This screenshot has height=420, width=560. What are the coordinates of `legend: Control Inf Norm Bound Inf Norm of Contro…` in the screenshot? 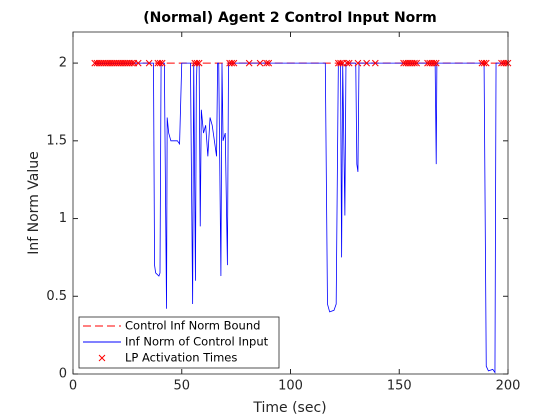 It's located at (179, 342).